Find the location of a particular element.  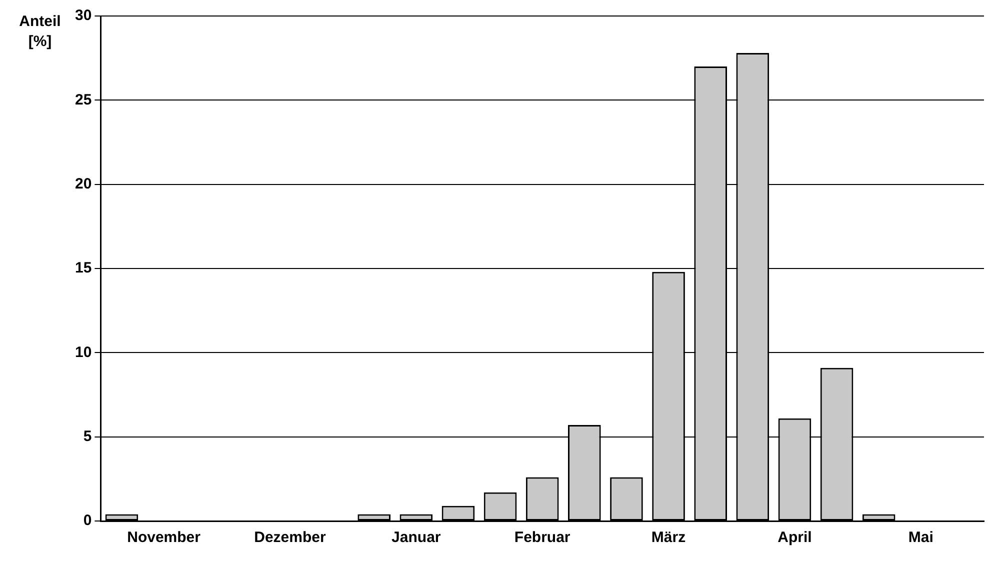

x-tick-label: April is located at coordinates (795, 537).